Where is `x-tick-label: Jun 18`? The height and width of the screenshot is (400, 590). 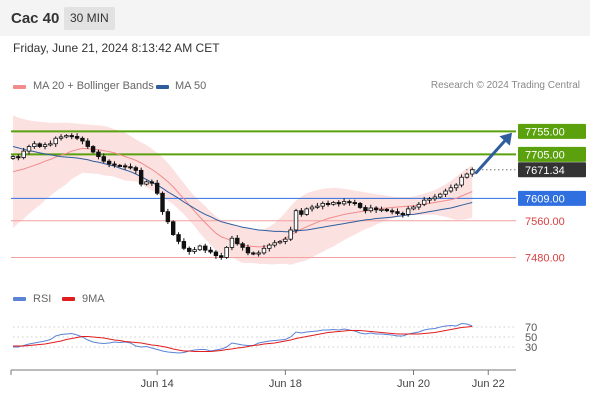 x-tick-label: Jun 18 is located at coordinates (285, 384).